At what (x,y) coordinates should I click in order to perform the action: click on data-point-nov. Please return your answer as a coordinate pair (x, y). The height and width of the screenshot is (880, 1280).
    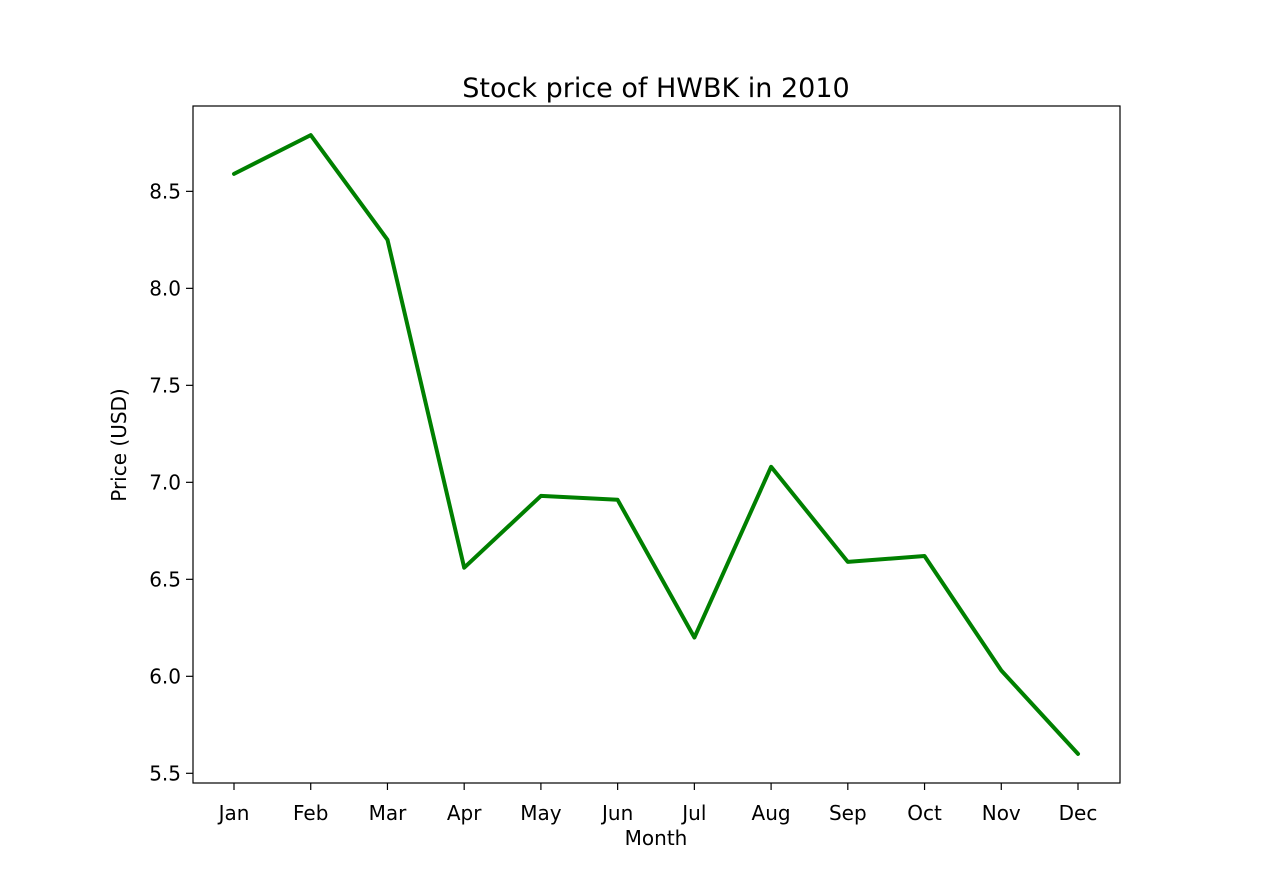
    Looking at the image, I should click on (1001, 670).